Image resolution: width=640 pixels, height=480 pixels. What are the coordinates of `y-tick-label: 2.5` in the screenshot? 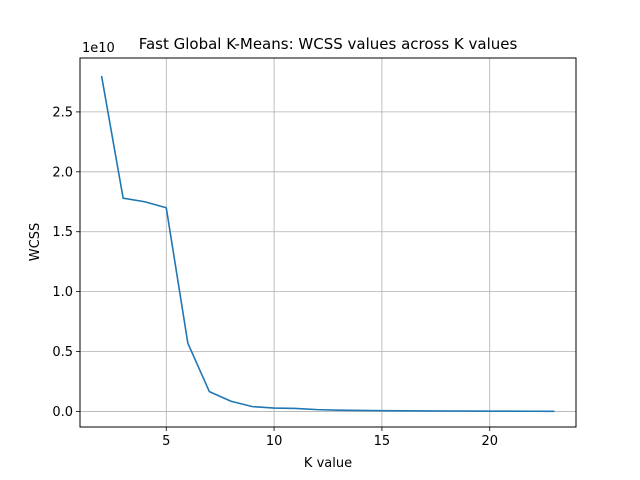 It's located at (62, 112).